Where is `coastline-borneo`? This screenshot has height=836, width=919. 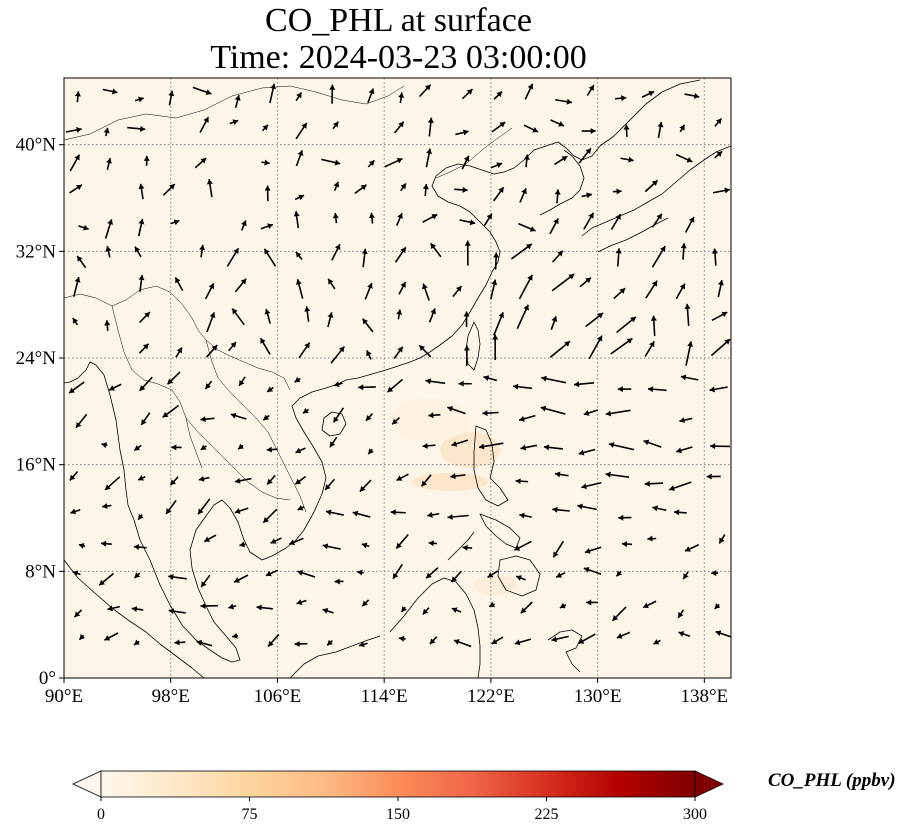
coastline-borneo is located at coordinates (385, 627).